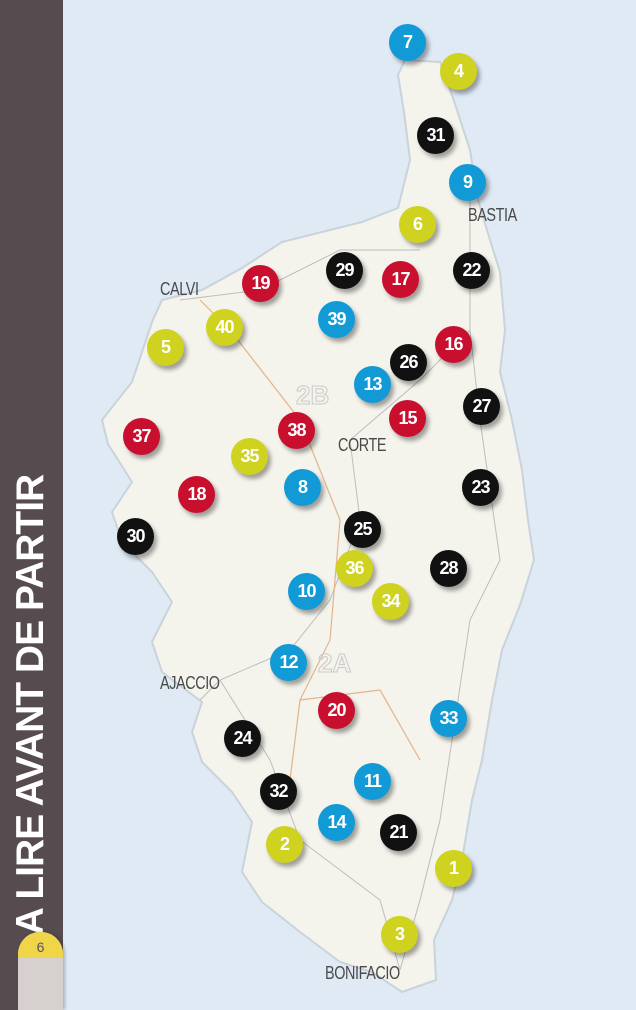  I want to click on town-label-corte: CORTE, so click(362, 445).